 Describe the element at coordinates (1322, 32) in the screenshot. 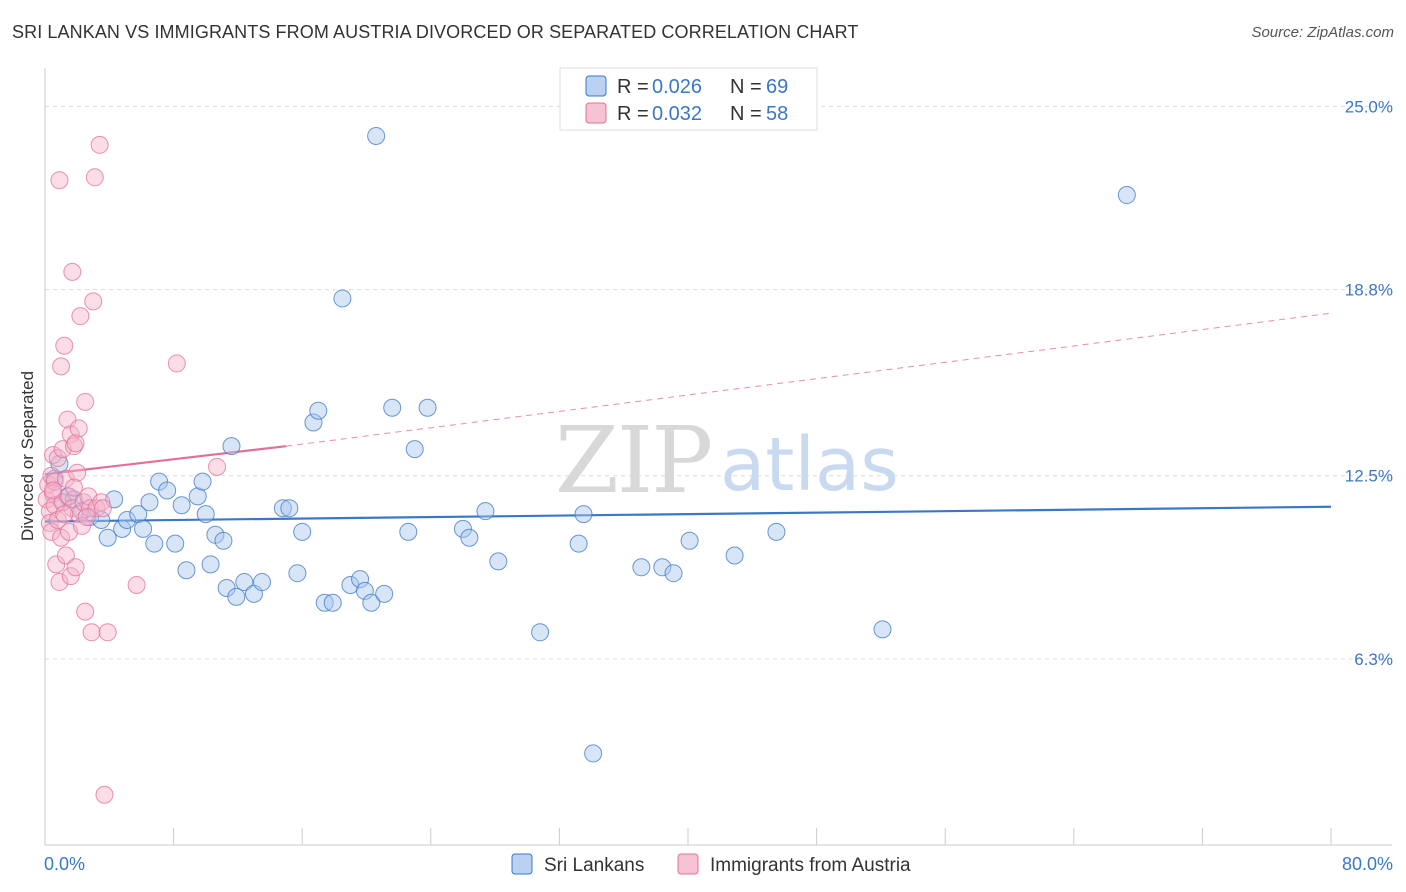

I see `source-label: Source: ZipAtlas.com` at that location.